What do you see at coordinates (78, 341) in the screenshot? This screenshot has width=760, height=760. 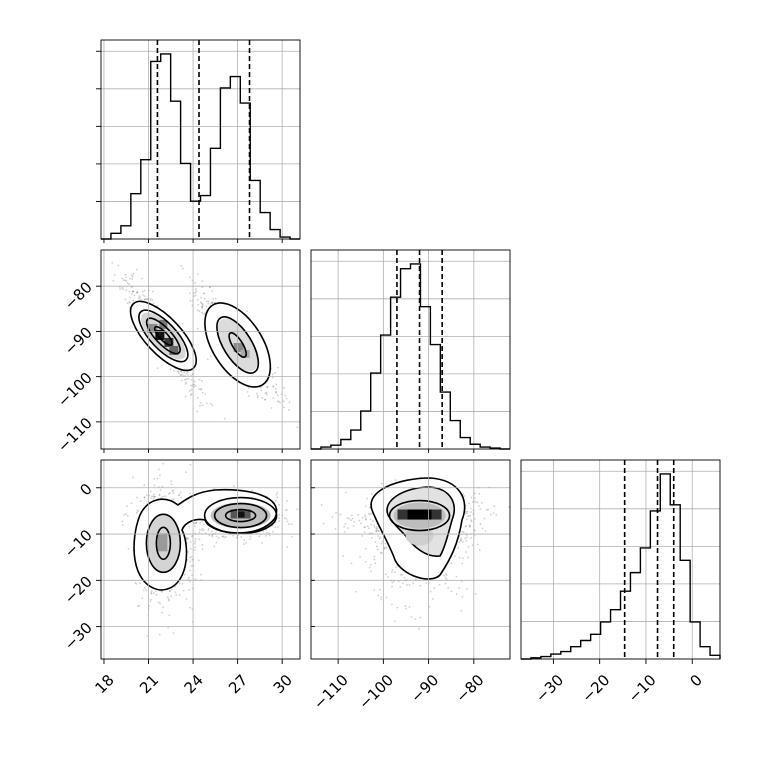 I see `y-tick-label: −90` at bounding box center [78, 341].